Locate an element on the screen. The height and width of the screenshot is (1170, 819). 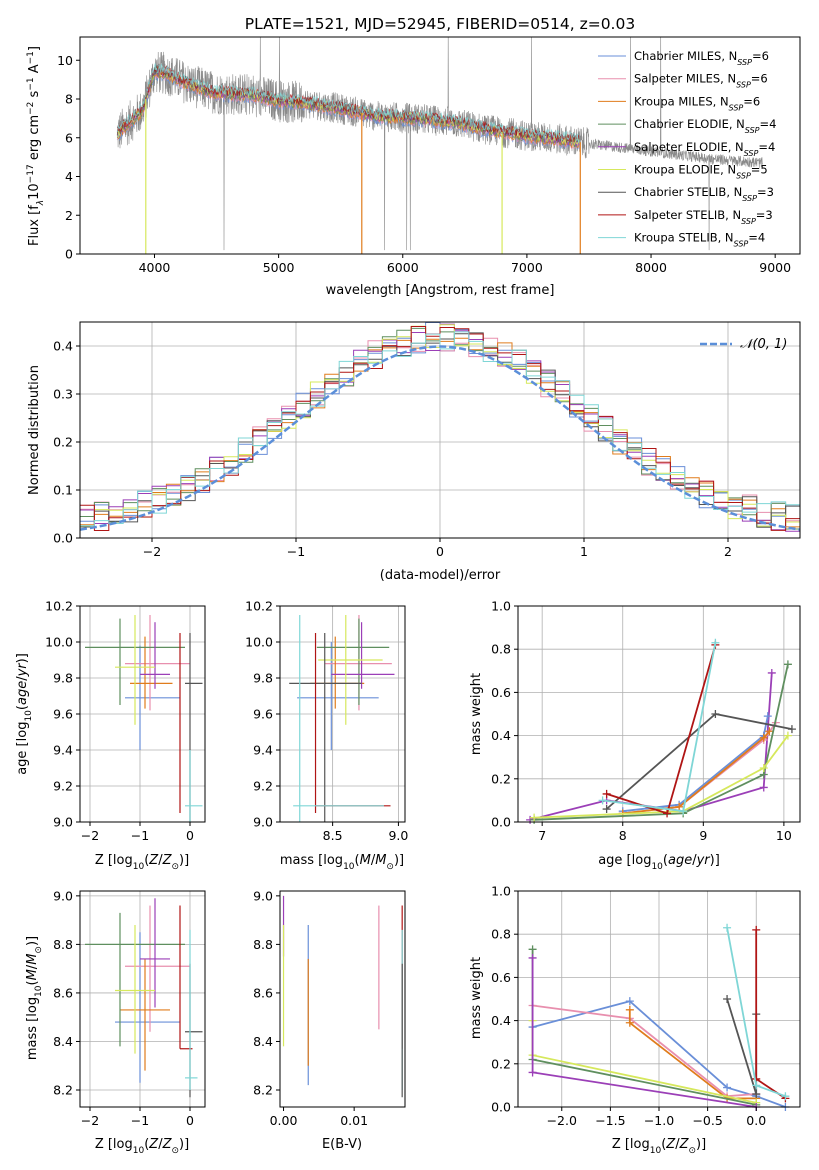
x-tick-label: 0.00 is located at coordinates (284, 1120).